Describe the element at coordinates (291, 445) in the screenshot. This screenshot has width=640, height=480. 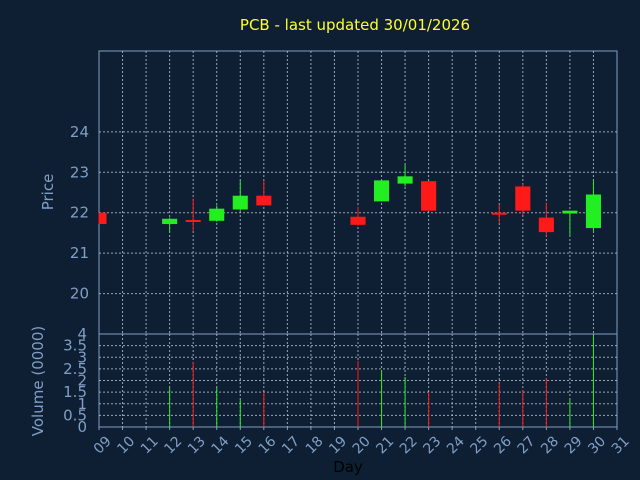
I see `x-tick-label: 17` at that location.